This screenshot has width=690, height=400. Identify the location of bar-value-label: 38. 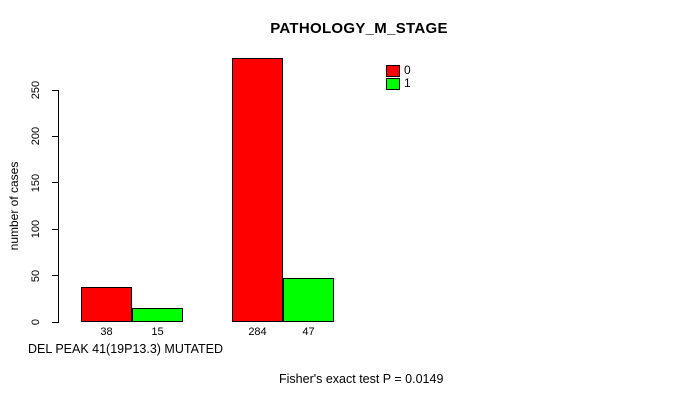
(106, 332).